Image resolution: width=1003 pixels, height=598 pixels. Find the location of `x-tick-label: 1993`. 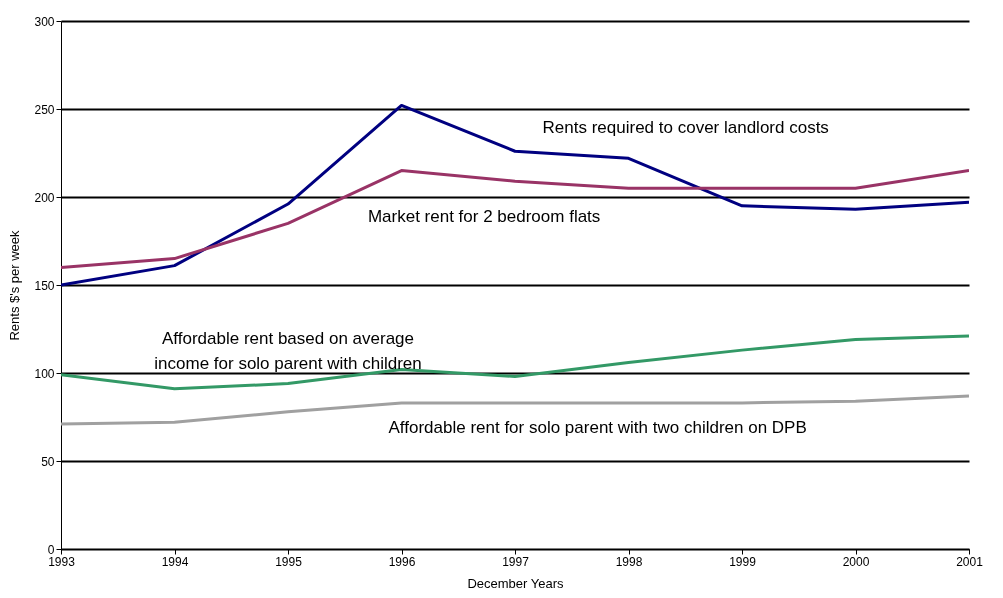

x-tick-label: 1993 is located at coordinates (62, 561).